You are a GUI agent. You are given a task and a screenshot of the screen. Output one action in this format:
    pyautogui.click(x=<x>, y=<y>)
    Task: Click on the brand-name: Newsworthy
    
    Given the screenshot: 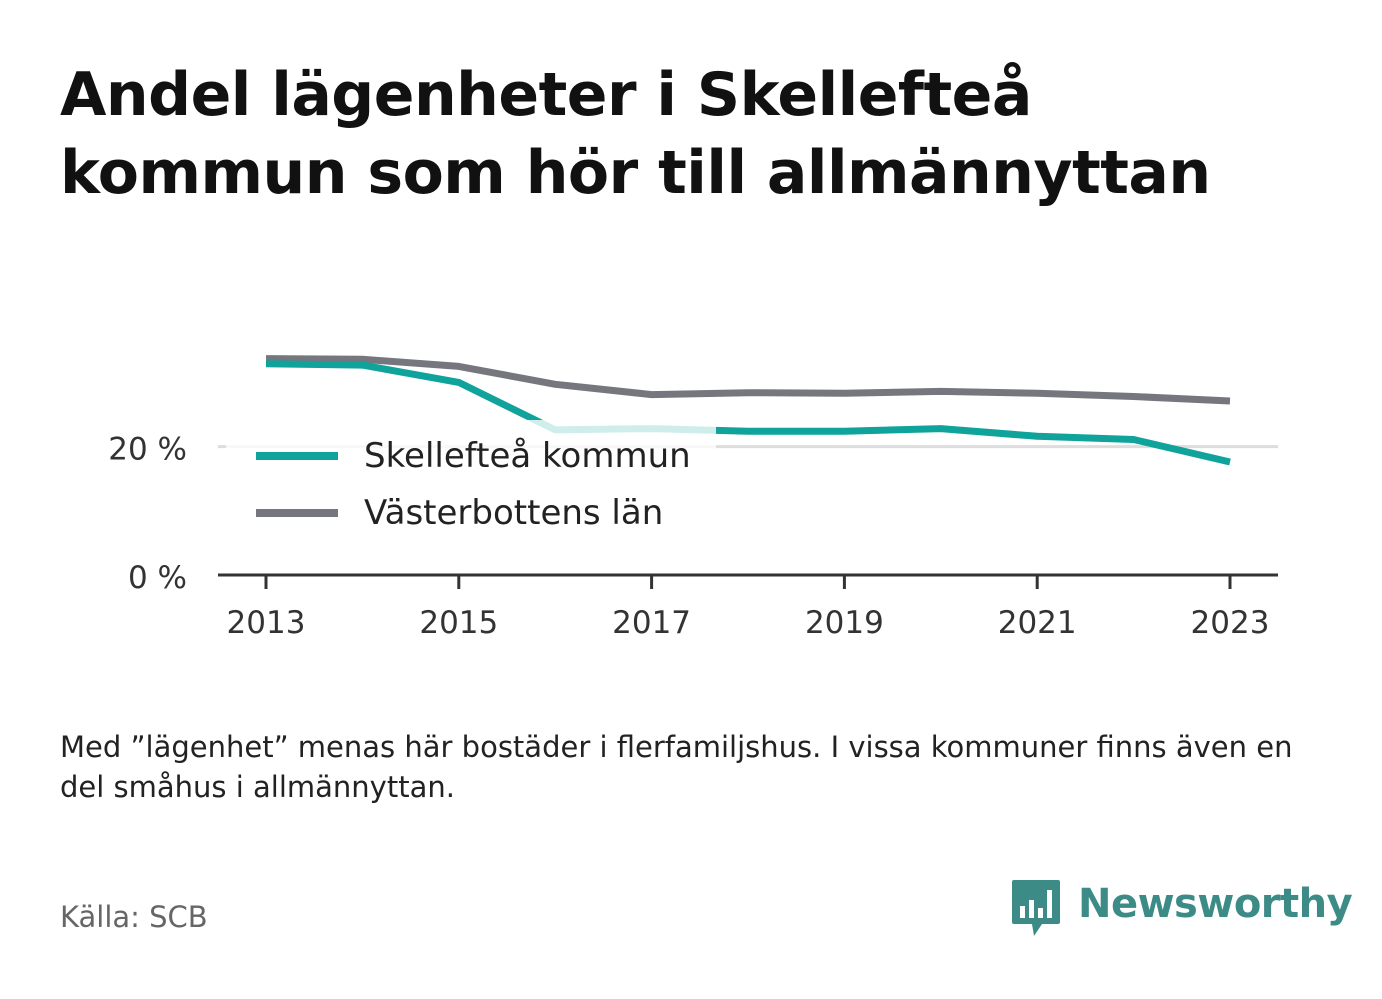 What is the action you would take?
    pyautogui.click(x=1215, y=904)
    